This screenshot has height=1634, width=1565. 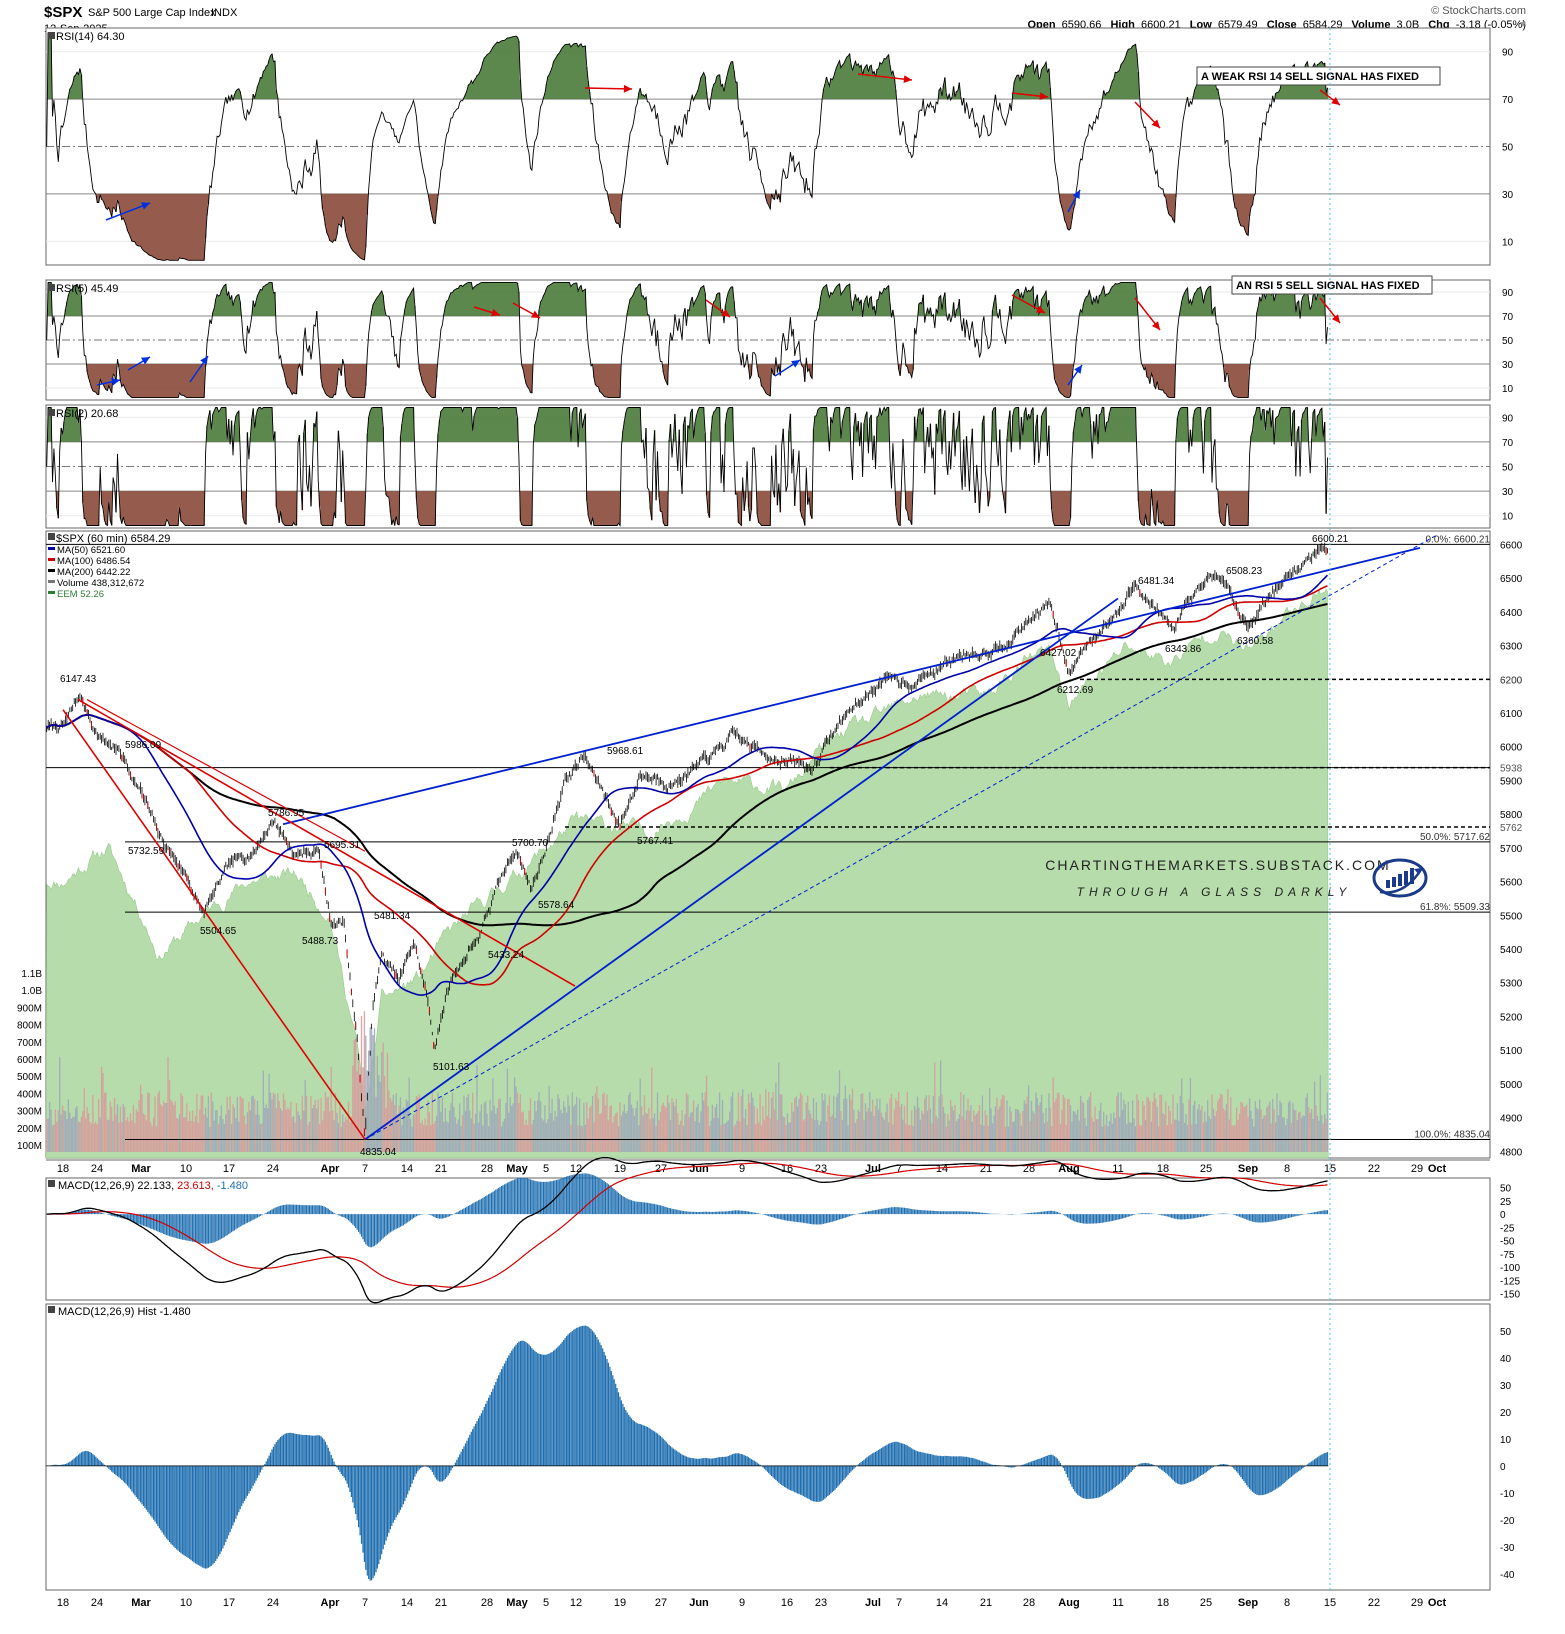 I want to click on x-tick-label: 16, so click(x=787, y=1603).